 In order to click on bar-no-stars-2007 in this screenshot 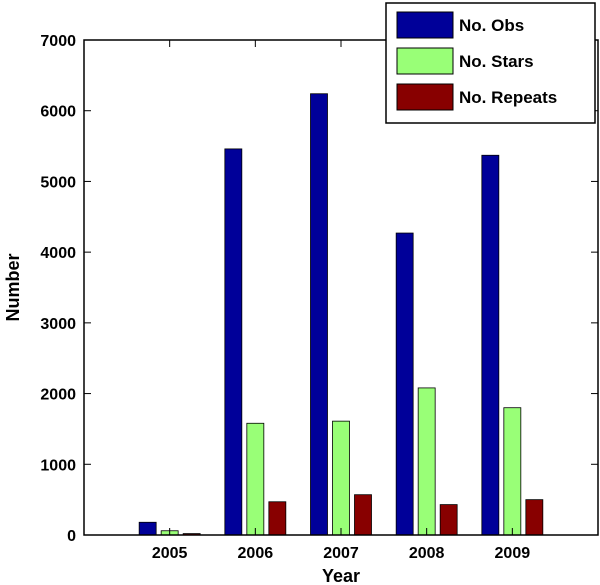, I will do `click(341, 478)`.